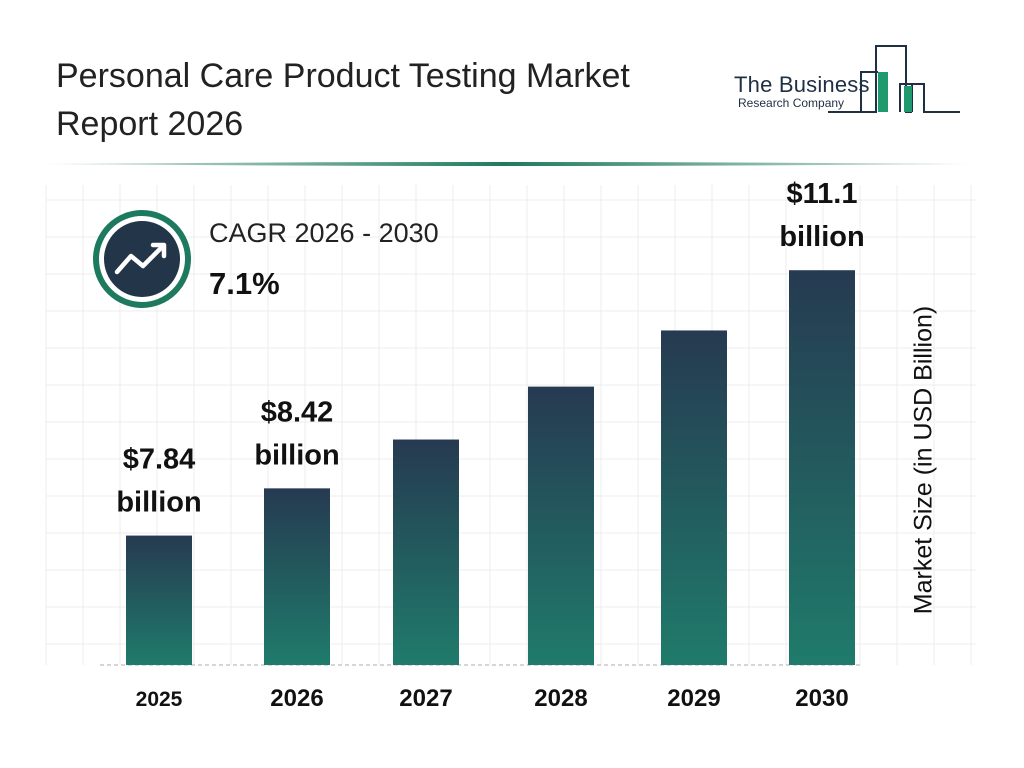 Image resolution: width=1024 pixels, height=768 pixels. What do you see at coordinates (159, 600) in the screenshot?
I see `bar-2025` at bounding box center [159, 600].